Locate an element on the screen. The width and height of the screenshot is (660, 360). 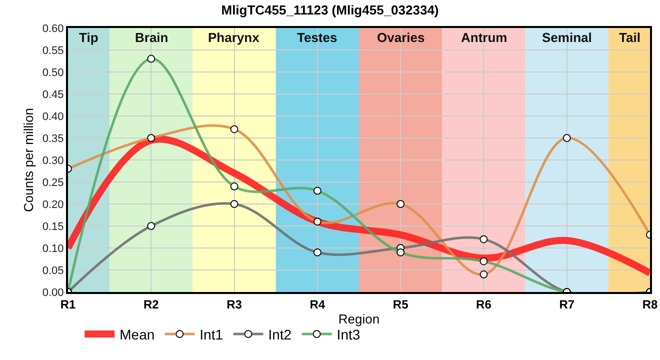
x-axis-title: Region is located at coordinates (359, 319).